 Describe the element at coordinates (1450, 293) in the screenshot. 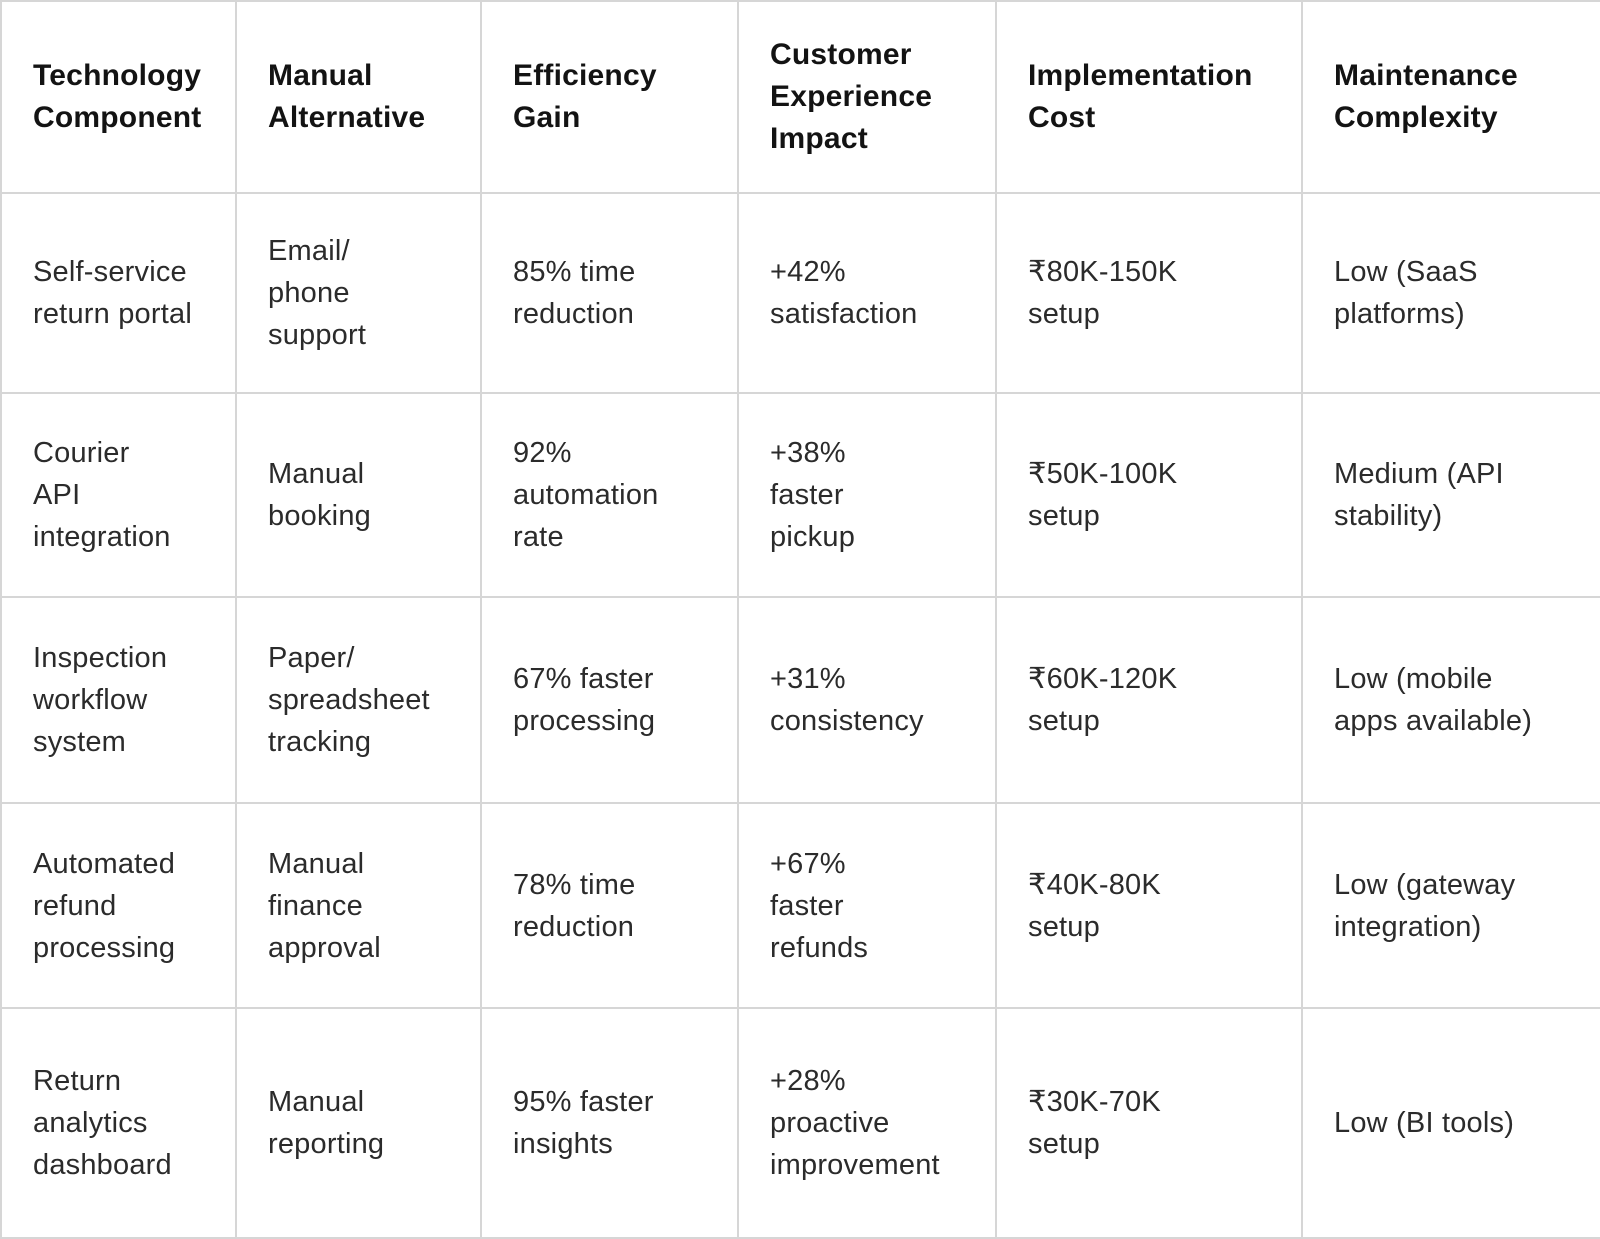

I see `cell-maintenance-complexity: Low (SaaS platforms)` at that location.